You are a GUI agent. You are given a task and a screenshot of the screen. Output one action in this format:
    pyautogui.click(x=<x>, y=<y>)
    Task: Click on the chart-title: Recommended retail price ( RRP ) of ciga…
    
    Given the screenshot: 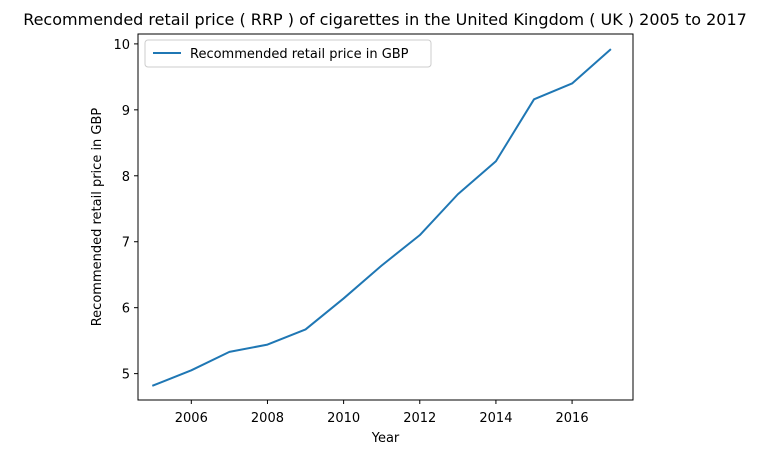 What is the action you would take?
    pyautogui.click(x=385, y=19)
    